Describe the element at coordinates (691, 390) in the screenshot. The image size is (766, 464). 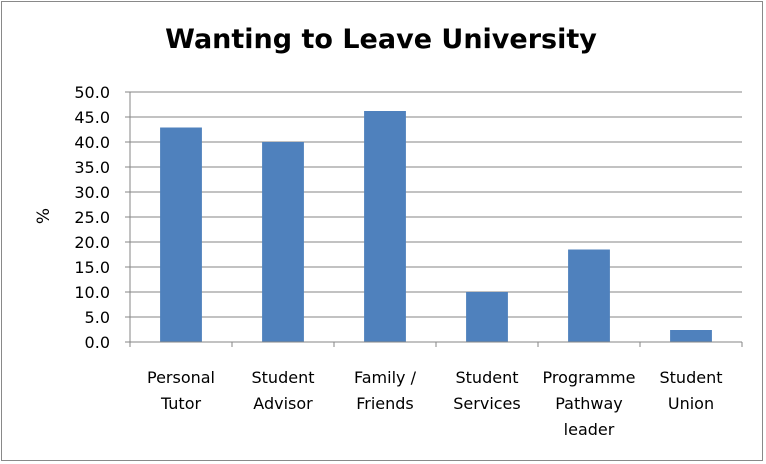
I see `x-tick-label: Student Union` at that location.